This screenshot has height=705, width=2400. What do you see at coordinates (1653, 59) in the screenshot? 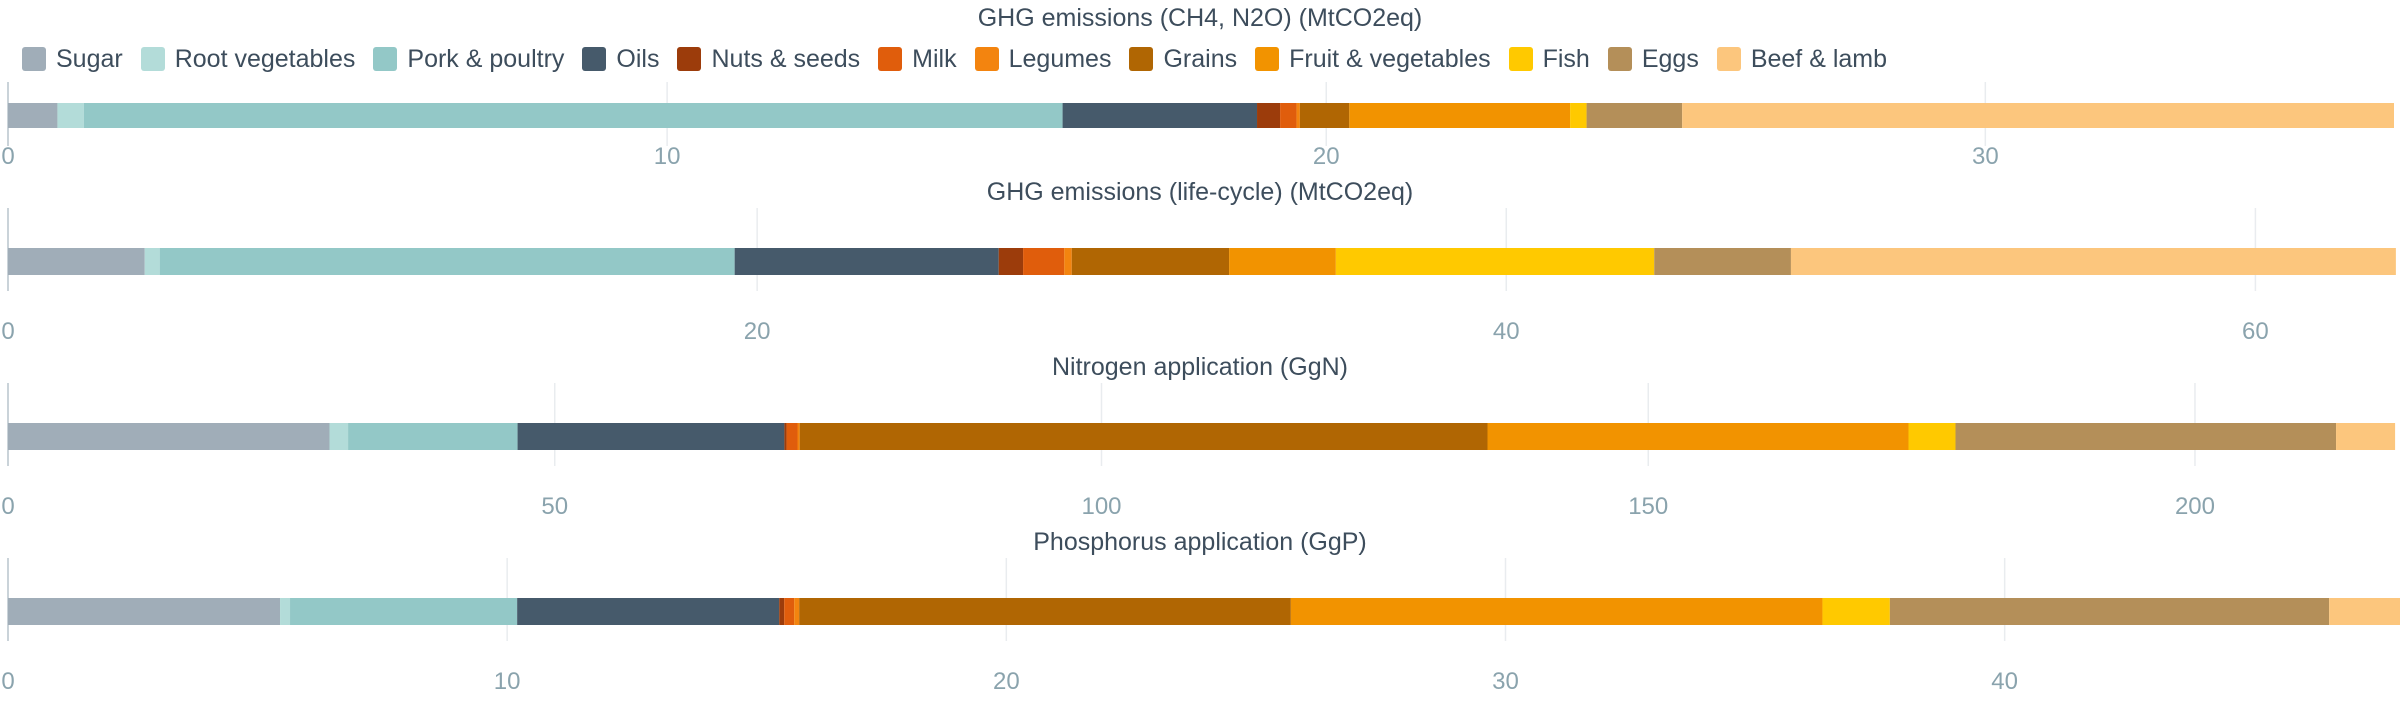
I see `legend-item: Eggs` at bounding box center [1653, 59].